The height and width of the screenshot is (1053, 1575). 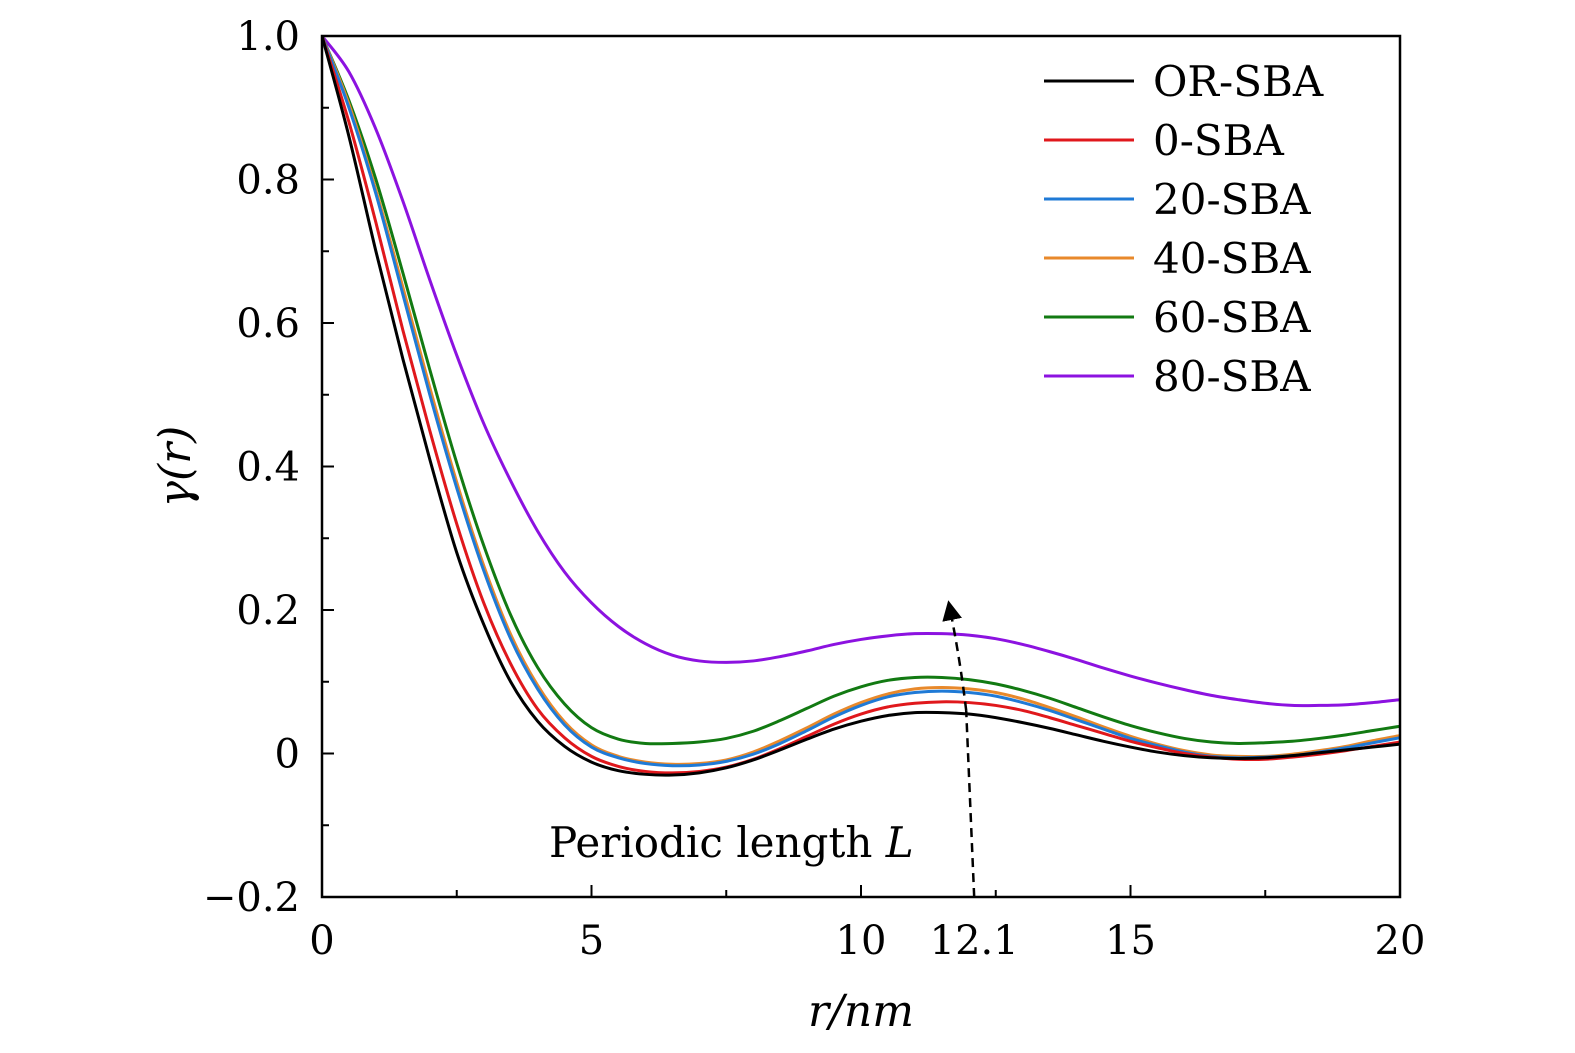 I want to click on y-axis-title-group: γ(r), so click(x=175, y=467).